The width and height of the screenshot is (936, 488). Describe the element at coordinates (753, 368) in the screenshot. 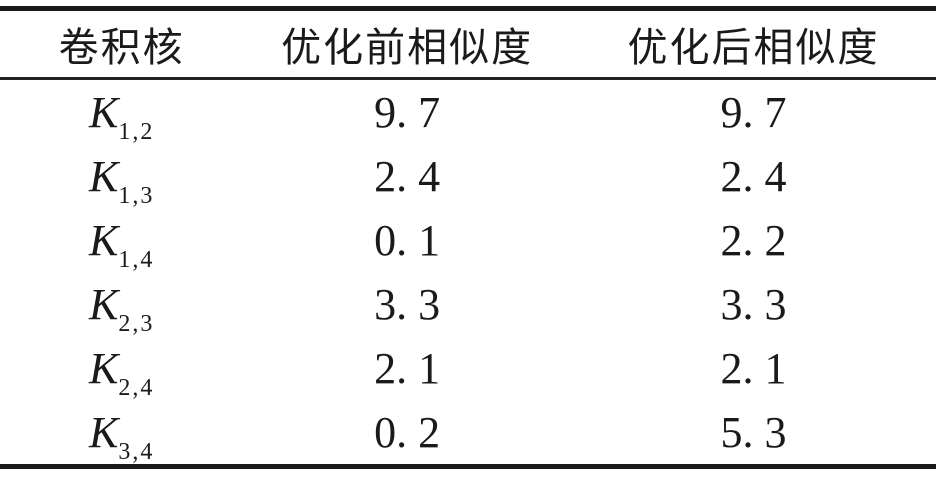

I see `after-value: 2. 1` at that location.